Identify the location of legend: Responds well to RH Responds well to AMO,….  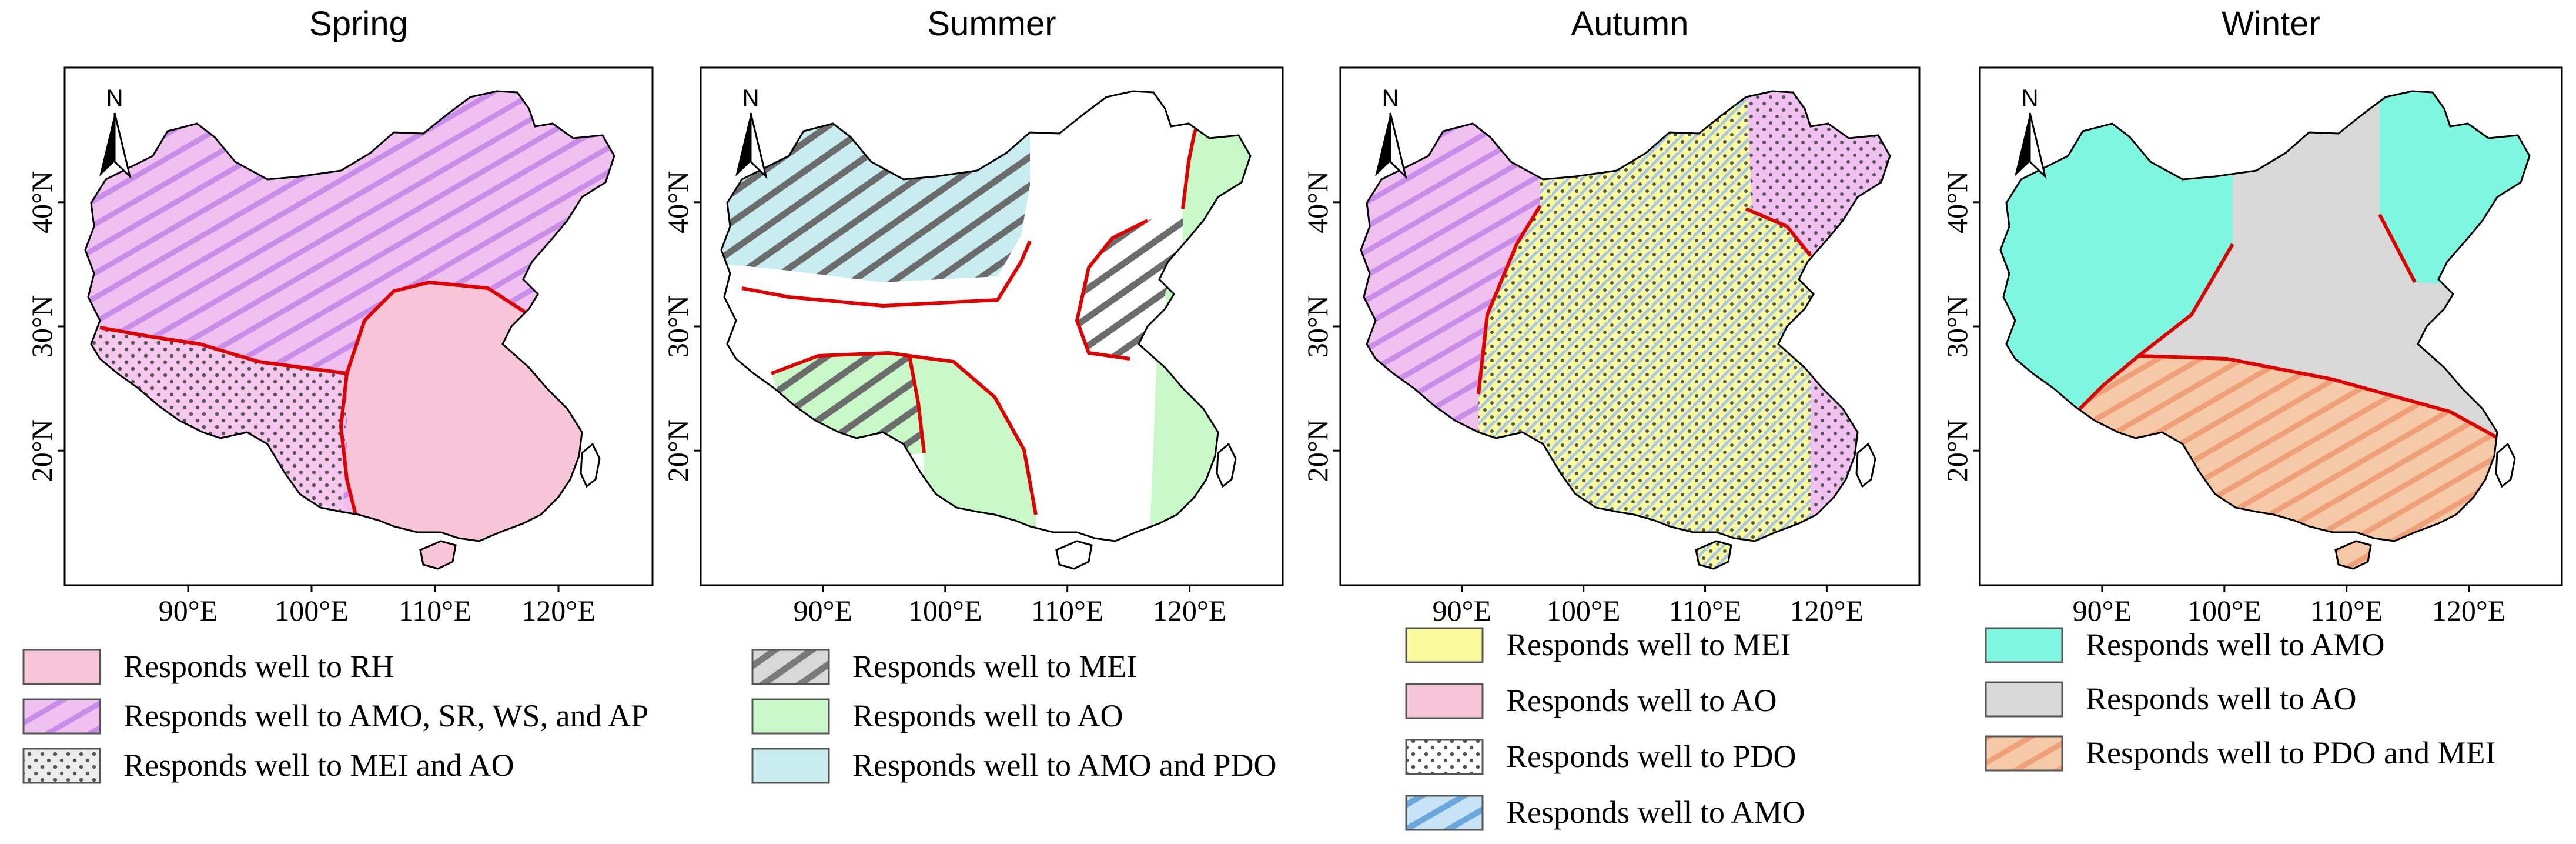
(335, 716).